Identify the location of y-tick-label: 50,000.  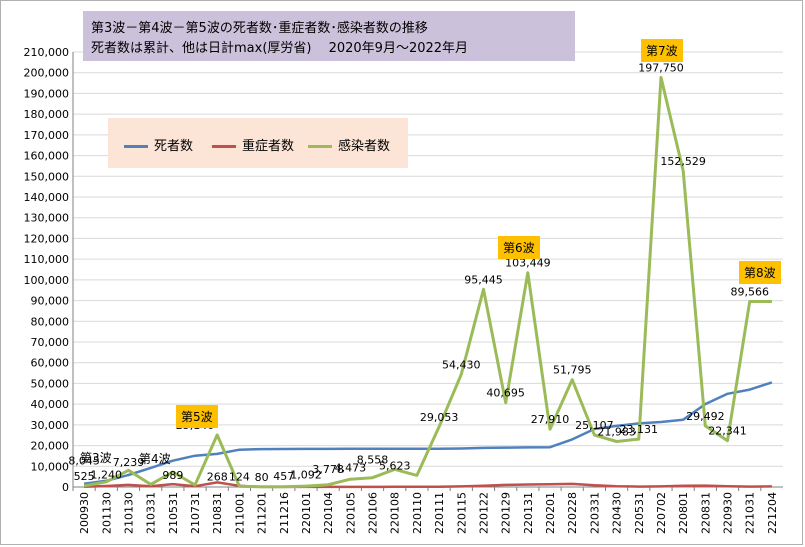
(50, 383).